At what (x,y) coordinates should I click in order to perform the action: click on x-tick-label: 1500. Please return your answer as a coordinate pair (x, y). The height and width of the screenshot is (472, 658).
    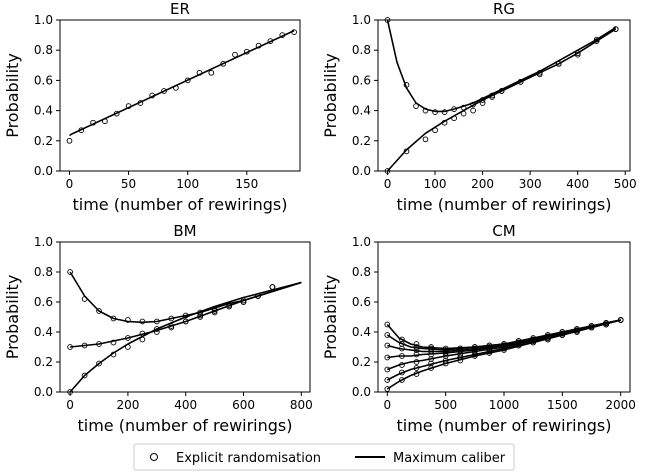
    Looking at the image, I should click on (562, 405).